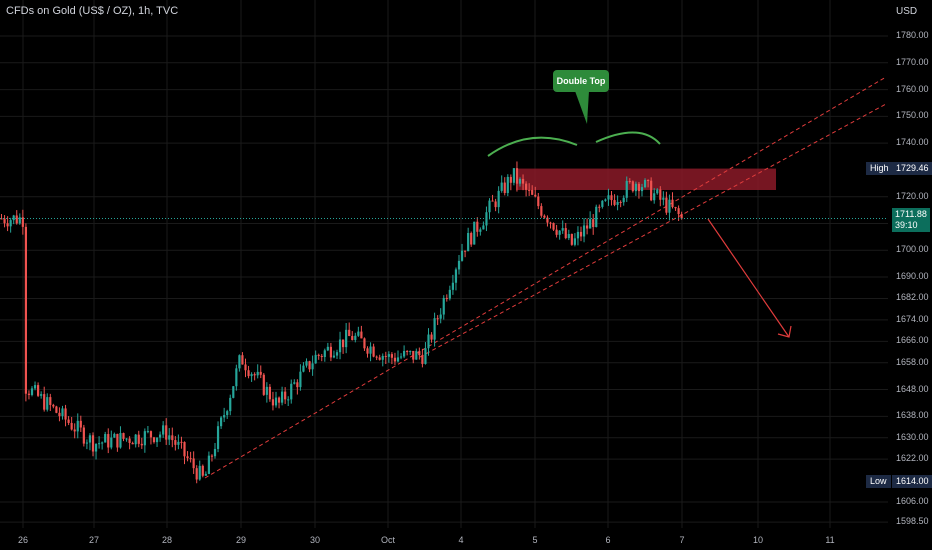 This screenshot has height=550, width=932. What do you see at coordinates (912, 458) in the screenshot?
I see `y-tick-label: 1622.00` at bounding box center [912, 458].